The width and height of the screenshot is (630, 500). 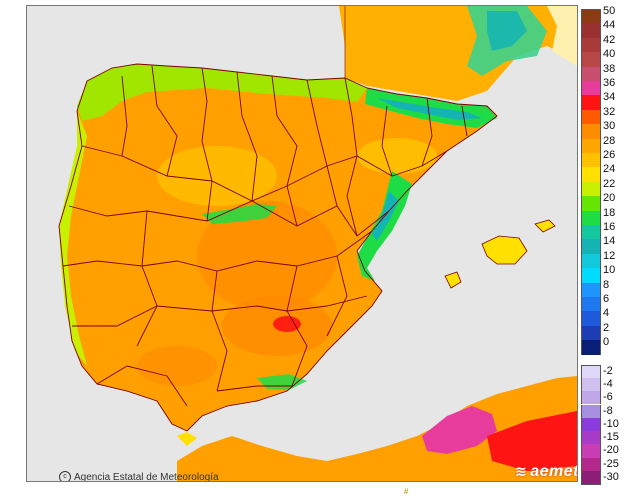 What do you see at coordinates (287, 324) in the screenshot?
I see `jaen-hot` at bounding box center [287, 324].